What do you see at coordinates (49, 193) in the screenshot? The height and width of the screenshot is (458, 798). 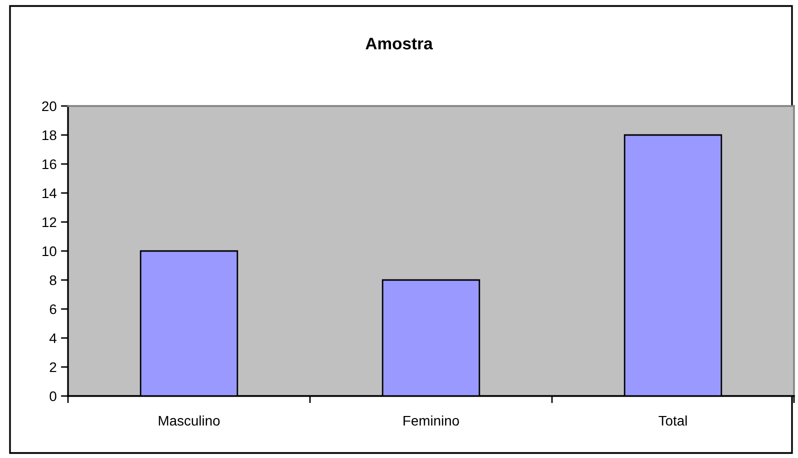 I see `y-tick-label: 14` at bounding box center [49, 193].